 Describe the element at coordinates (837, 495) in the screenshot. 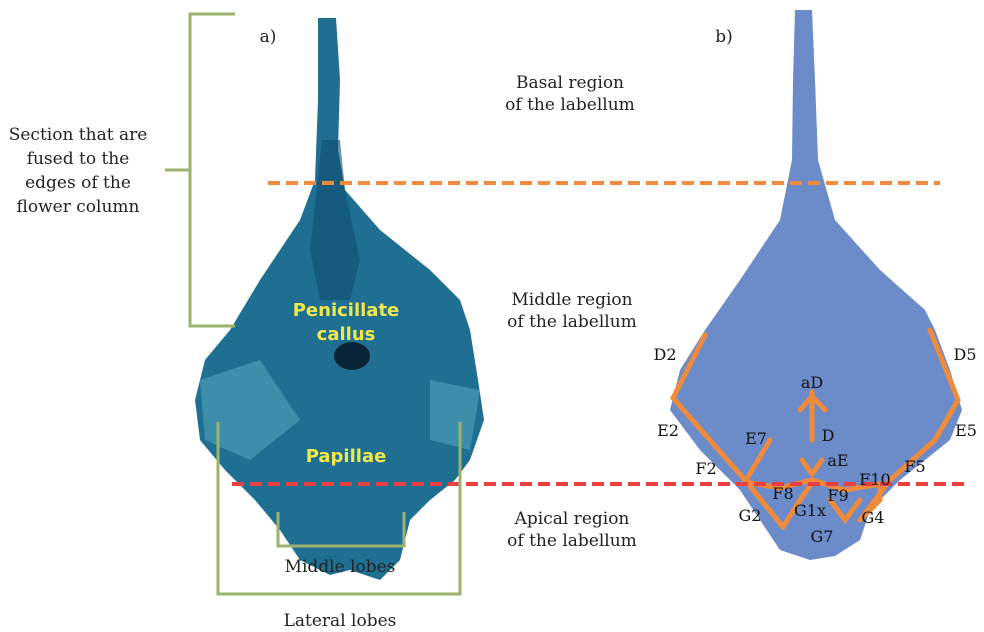

I see `landmark-label: F9` at that location.